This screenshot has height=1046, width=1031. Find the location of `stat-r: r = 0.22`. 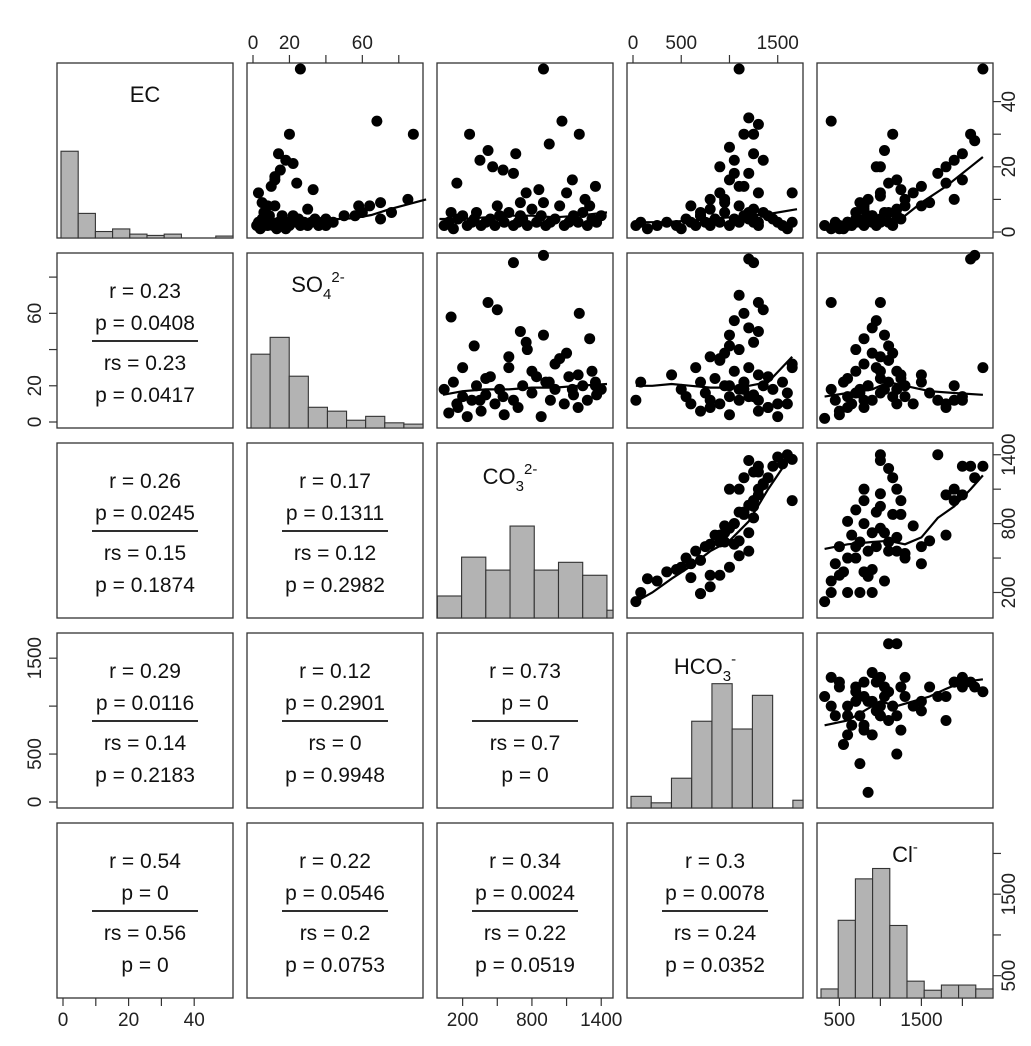

stat-r: r = 0.22 is located at coordinates (335, 861).